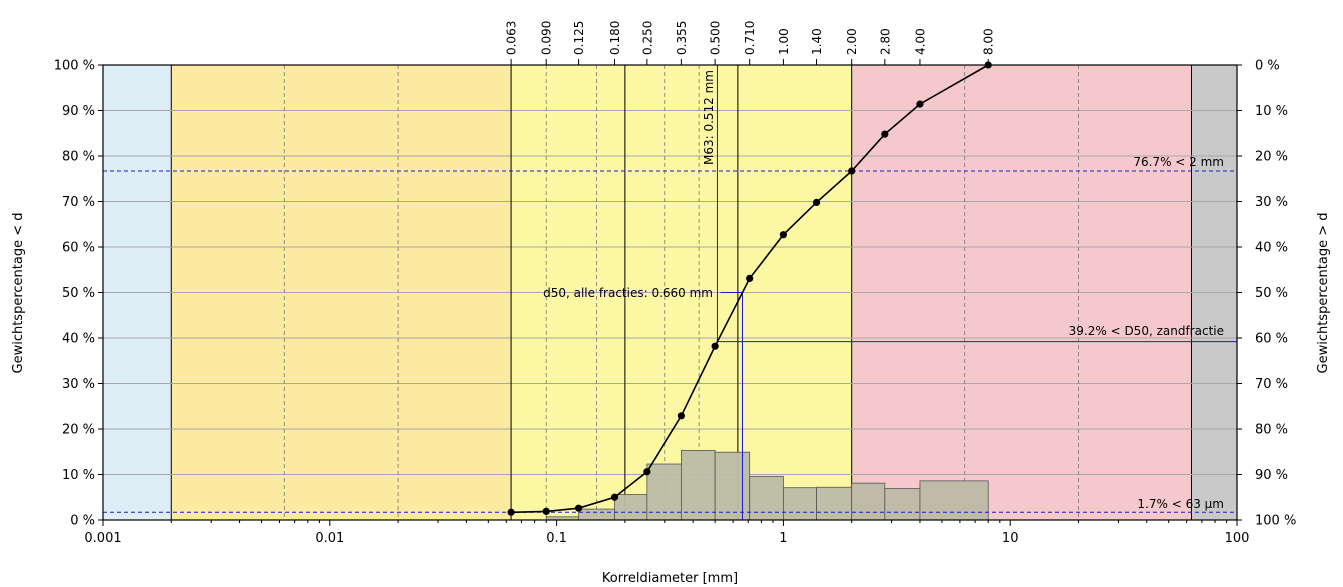 The width and height of the screenshot is (1343, 587). I want to click on sieve-label: 0.500, so click(716, 38).